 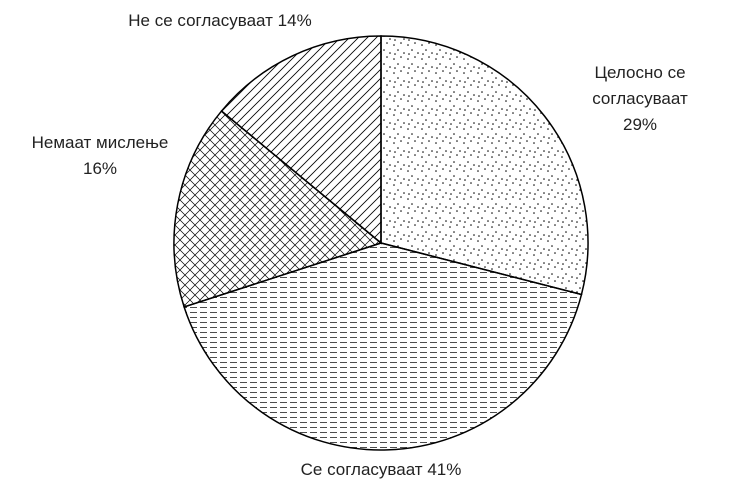 I want to click on slice-label: Немаат мислење 16%, so click(x=100, y=156).